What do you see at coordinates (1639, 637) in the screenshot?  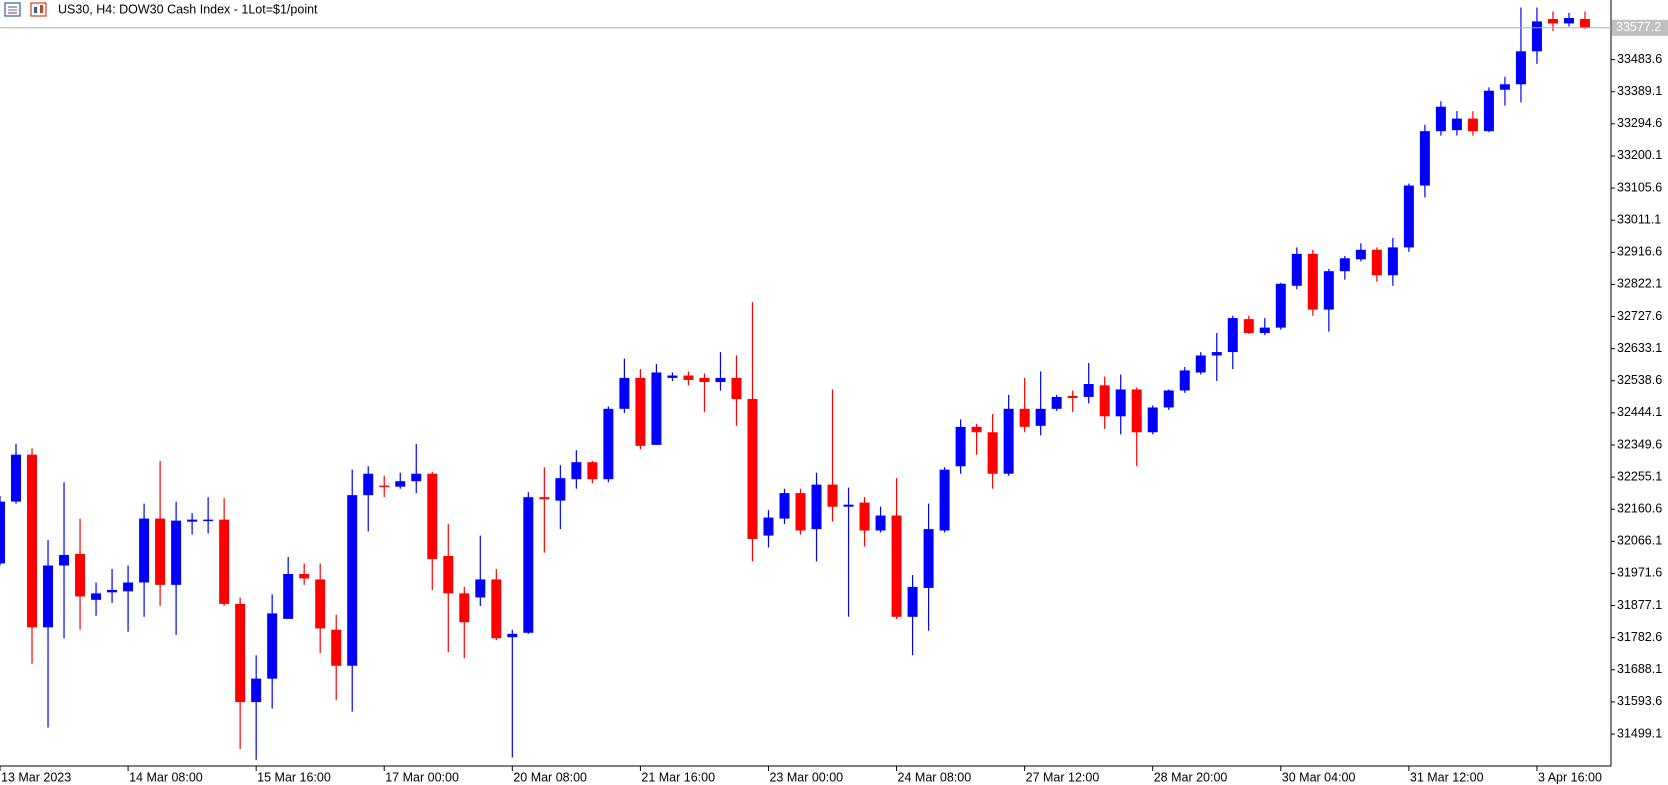 I see `y-tick-label: 31782.6` at bounding box center [1639, 637].